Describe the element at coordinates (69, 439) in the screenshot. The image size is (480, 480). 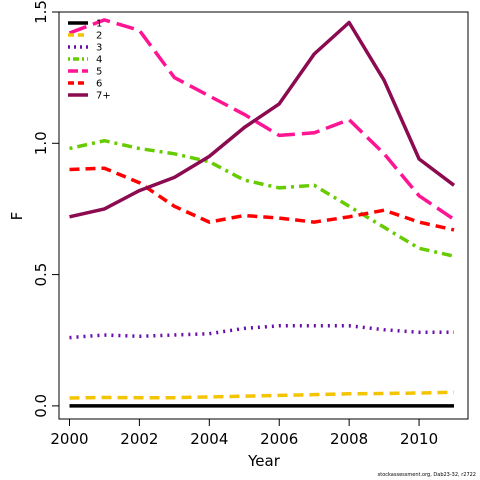
I see `x-tick-label: 2000` at that location.